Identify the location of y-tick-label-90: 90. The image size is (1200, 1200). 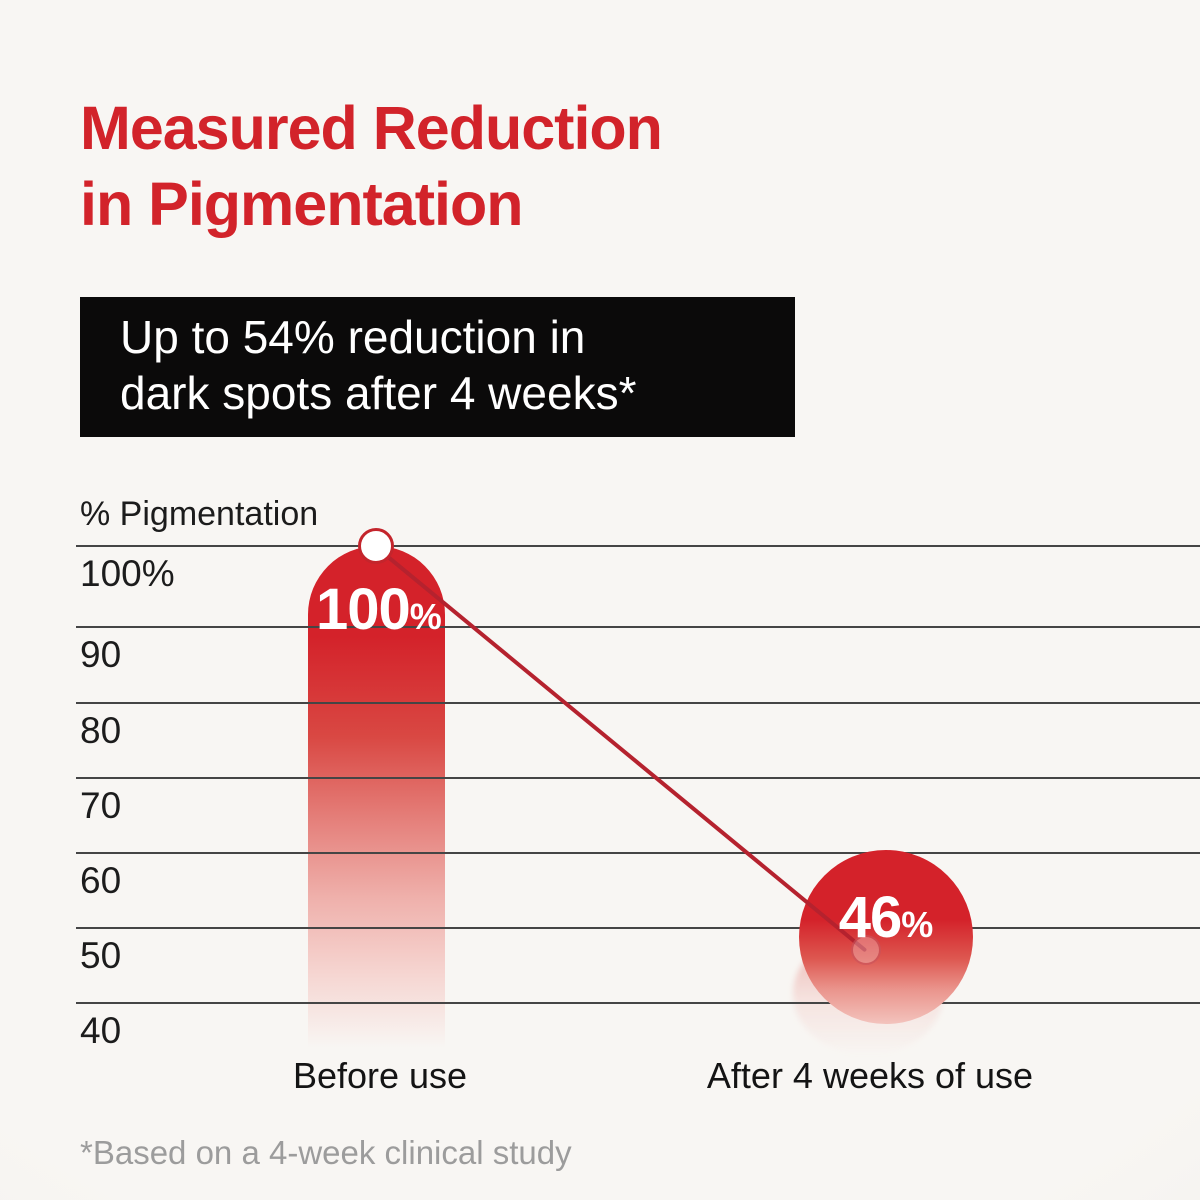
(101, 654).